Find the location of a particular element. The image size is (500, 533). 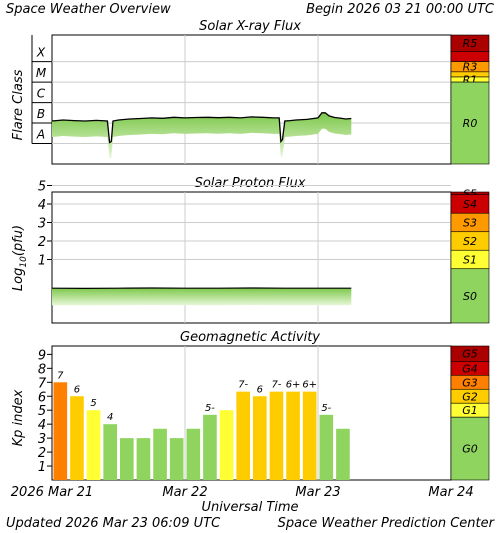

proton-ytick-label-1: 1 is located at coordinates (42, 261).